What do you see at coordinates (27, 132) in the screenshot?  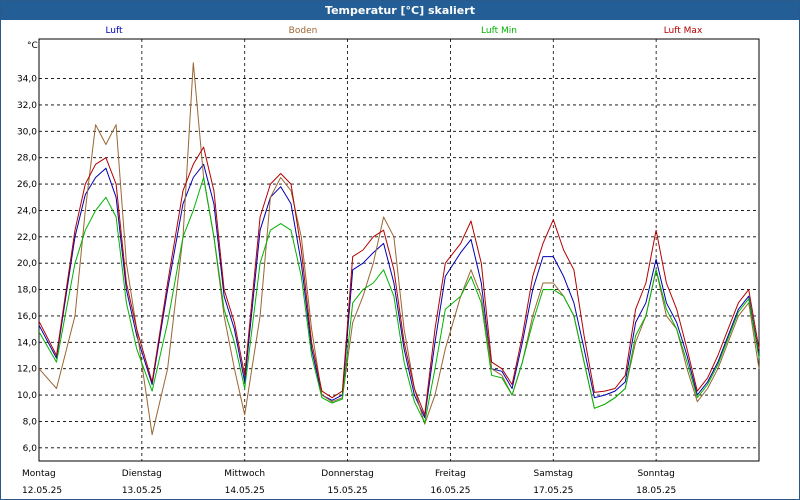 I see `y-tick-label: 30,0` at bounding box center [27, 132].